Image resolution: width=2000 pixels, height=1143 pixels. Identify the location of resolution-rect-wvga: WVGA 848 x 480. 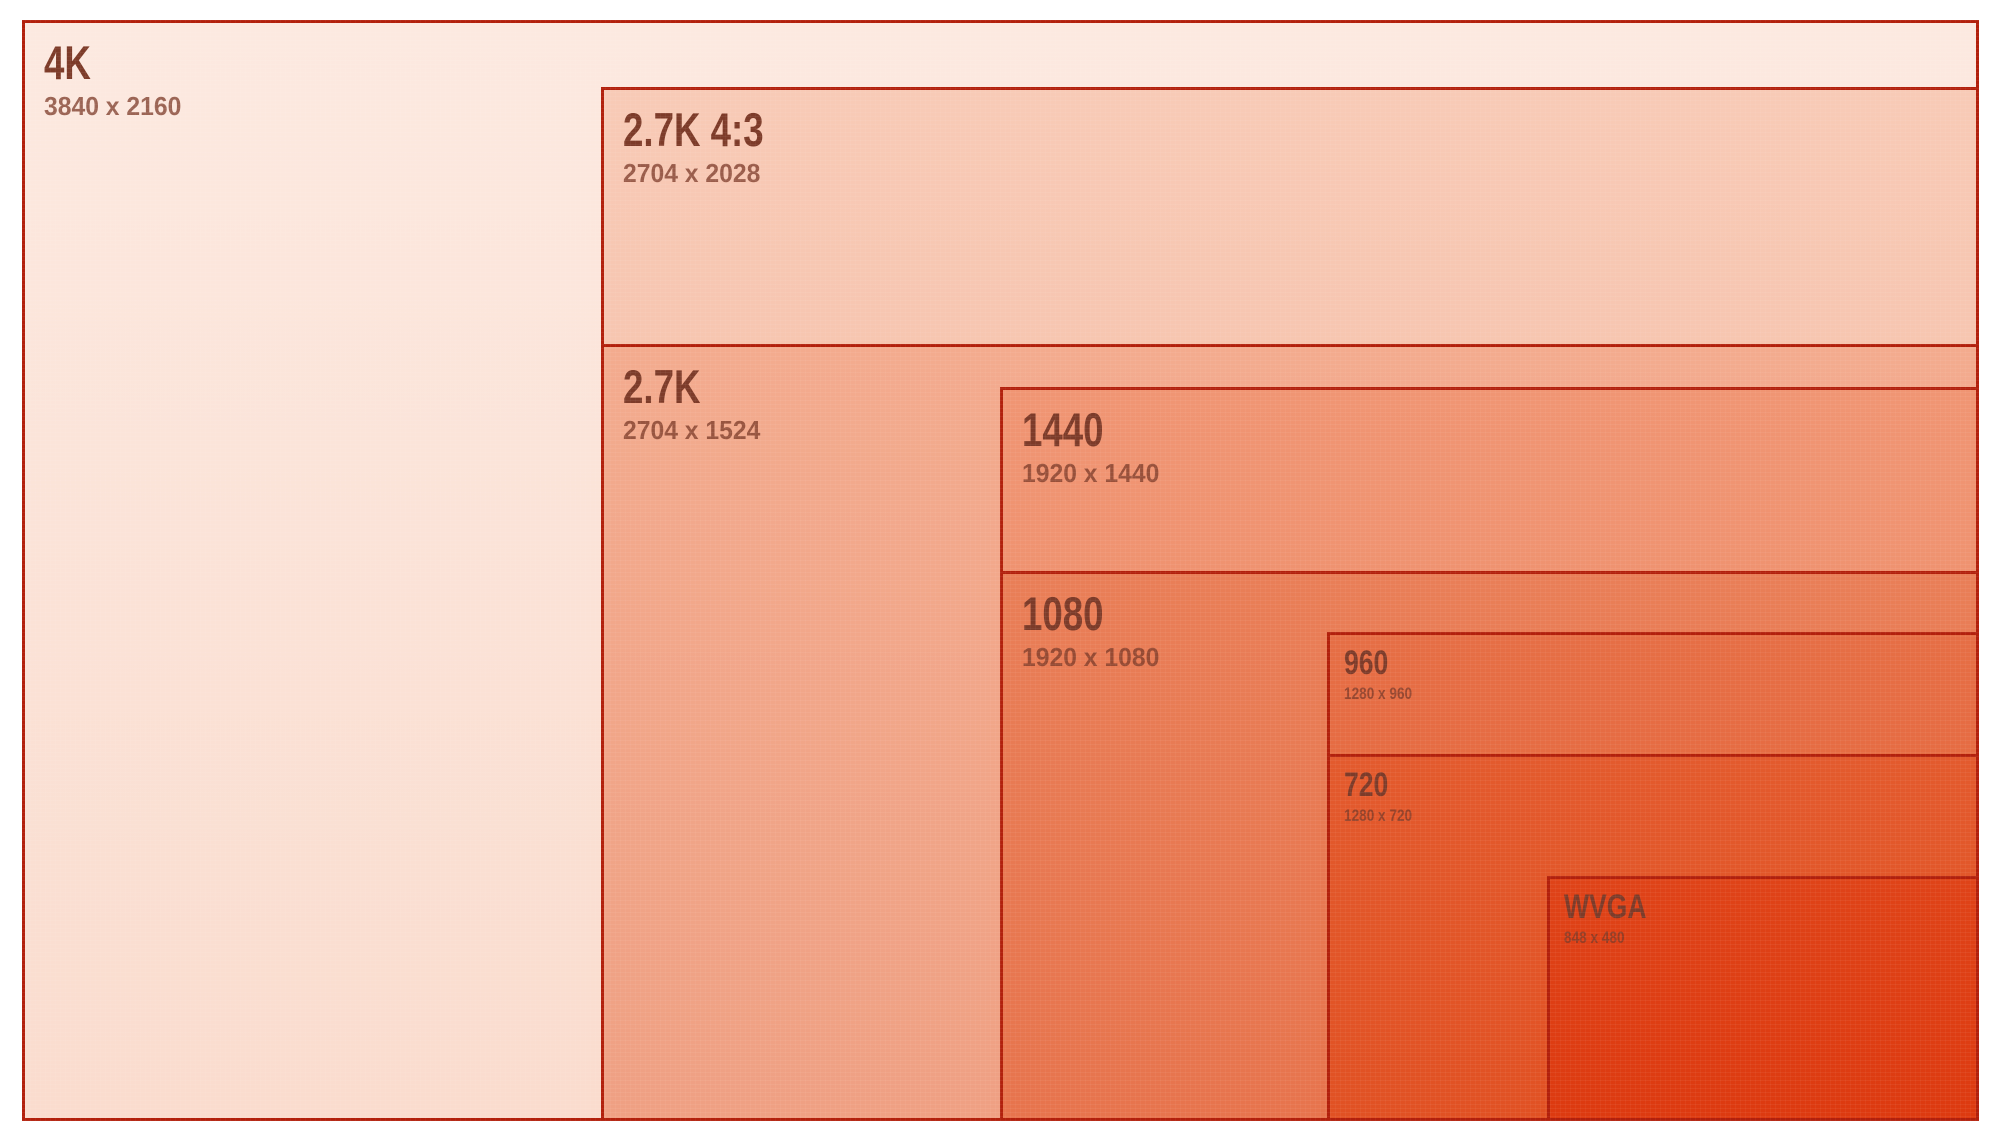
(1762, 998).